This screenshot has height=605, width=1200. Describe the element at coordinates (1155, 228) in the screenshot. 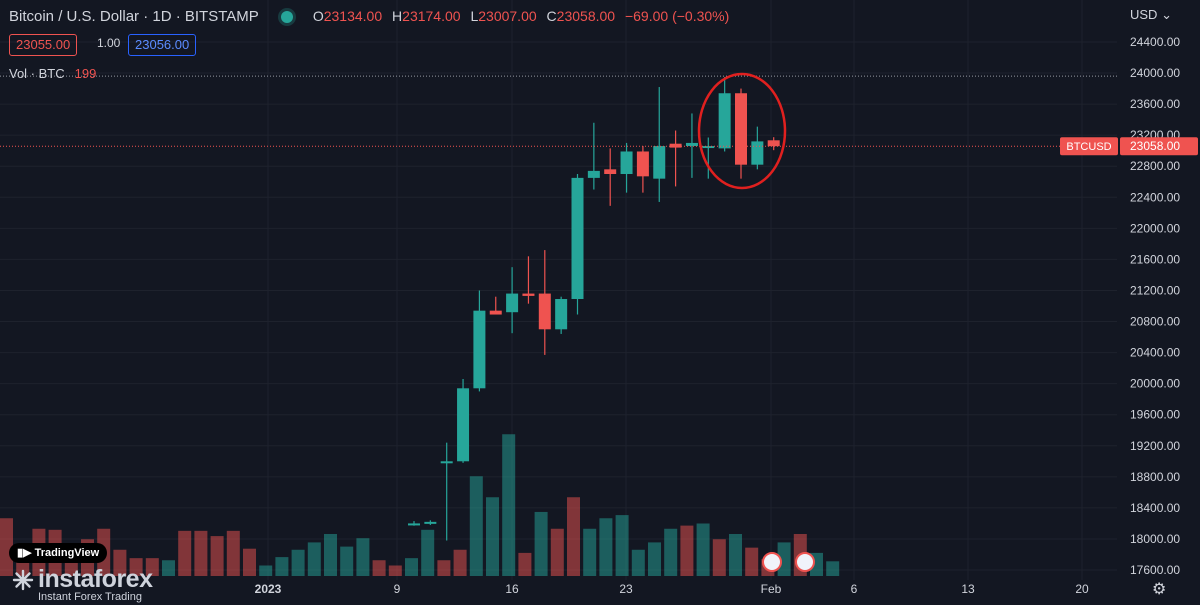

I see `y-tick-label: 22000.00` at that location.